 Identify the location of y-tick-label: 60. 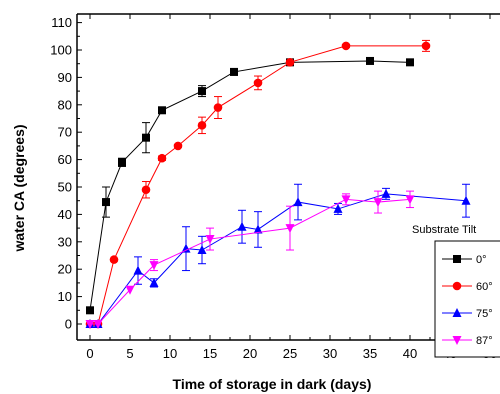
(65, 159).